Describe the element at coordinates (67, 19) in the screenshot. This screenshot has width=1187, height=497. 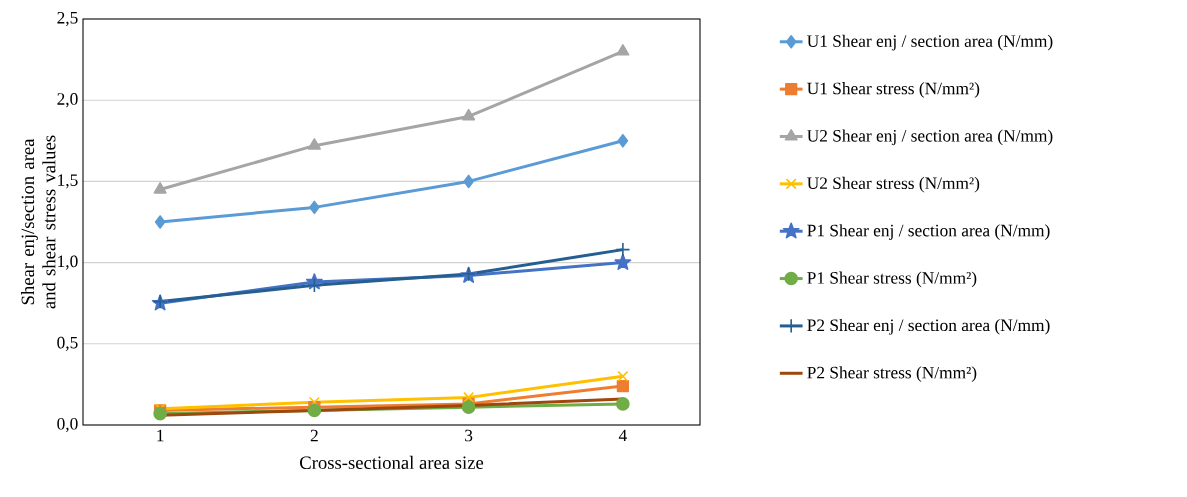
I see `y-tick-label: 2,5` at that location.